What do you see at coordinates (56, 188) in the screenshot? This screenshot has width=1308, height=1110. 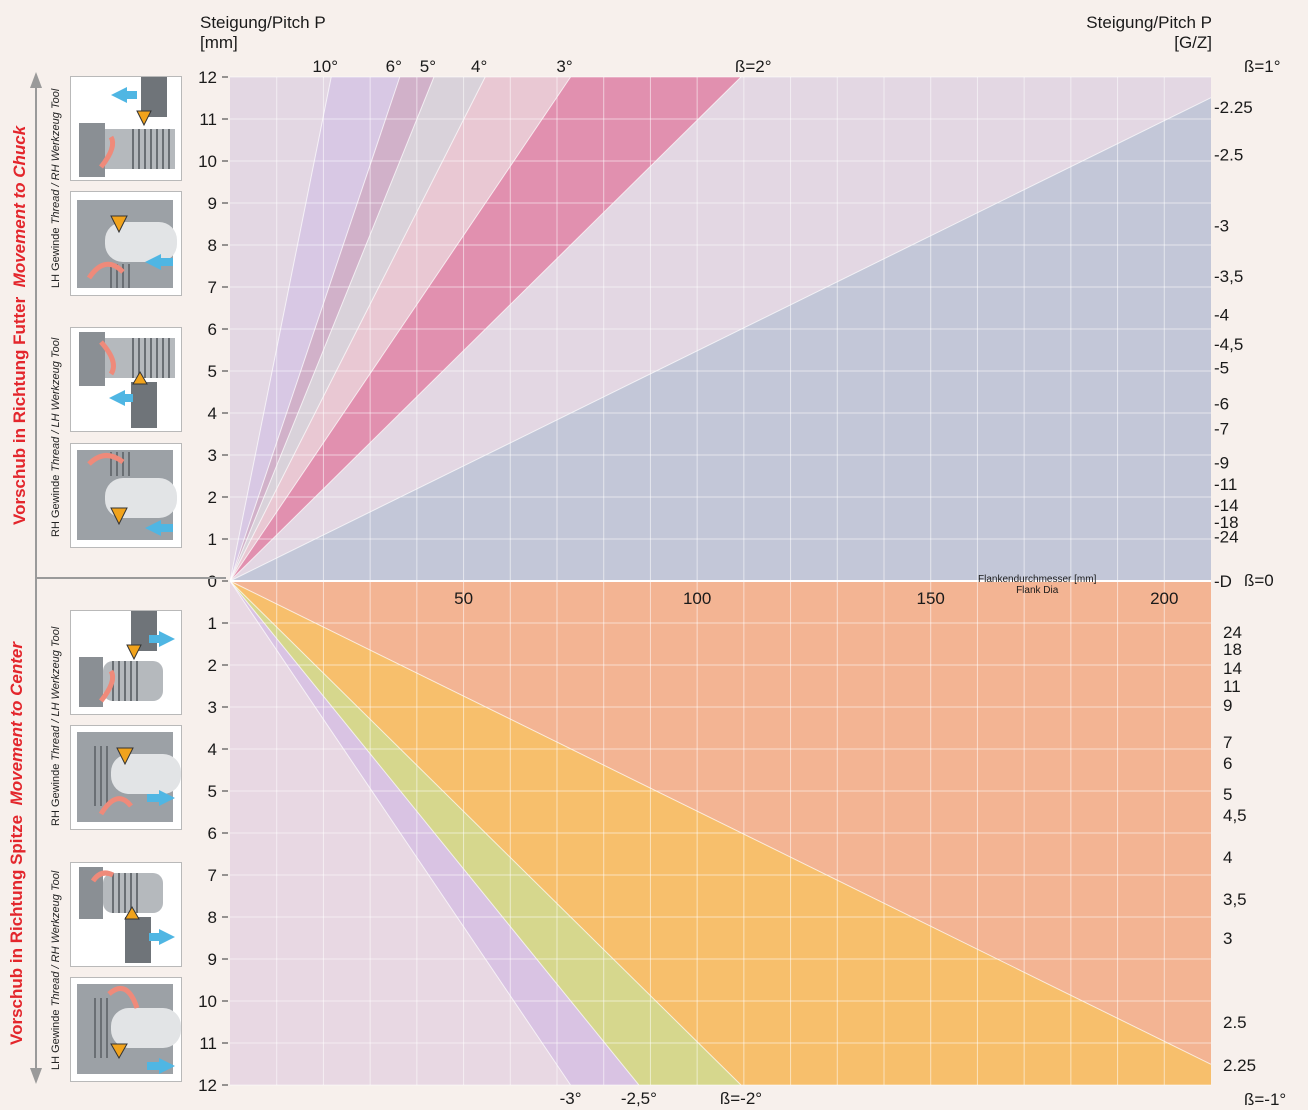 I see `panel-group-1-label: LH Gewinde Thread / RH Werkzeug Tool` at bounding box center [56, 188].